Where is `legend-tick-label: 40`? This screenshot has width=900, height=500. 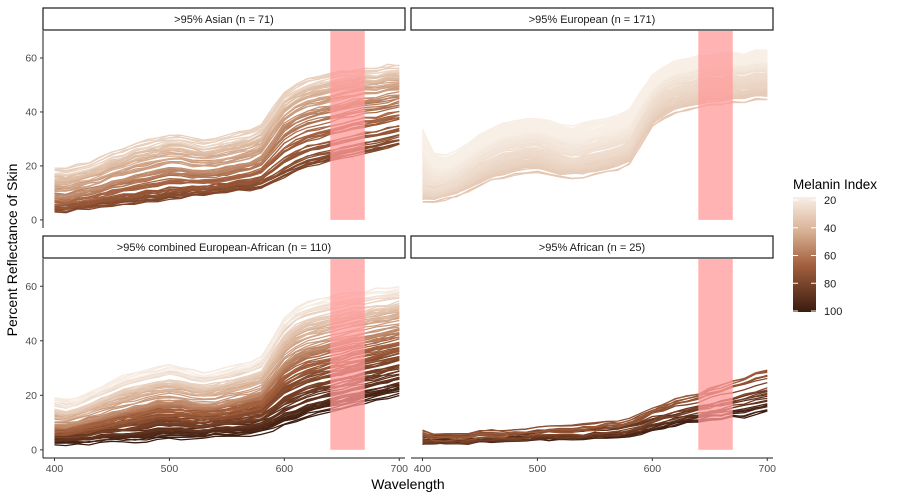
legend-tick-label: 40 is located at coordinates (830, 229).